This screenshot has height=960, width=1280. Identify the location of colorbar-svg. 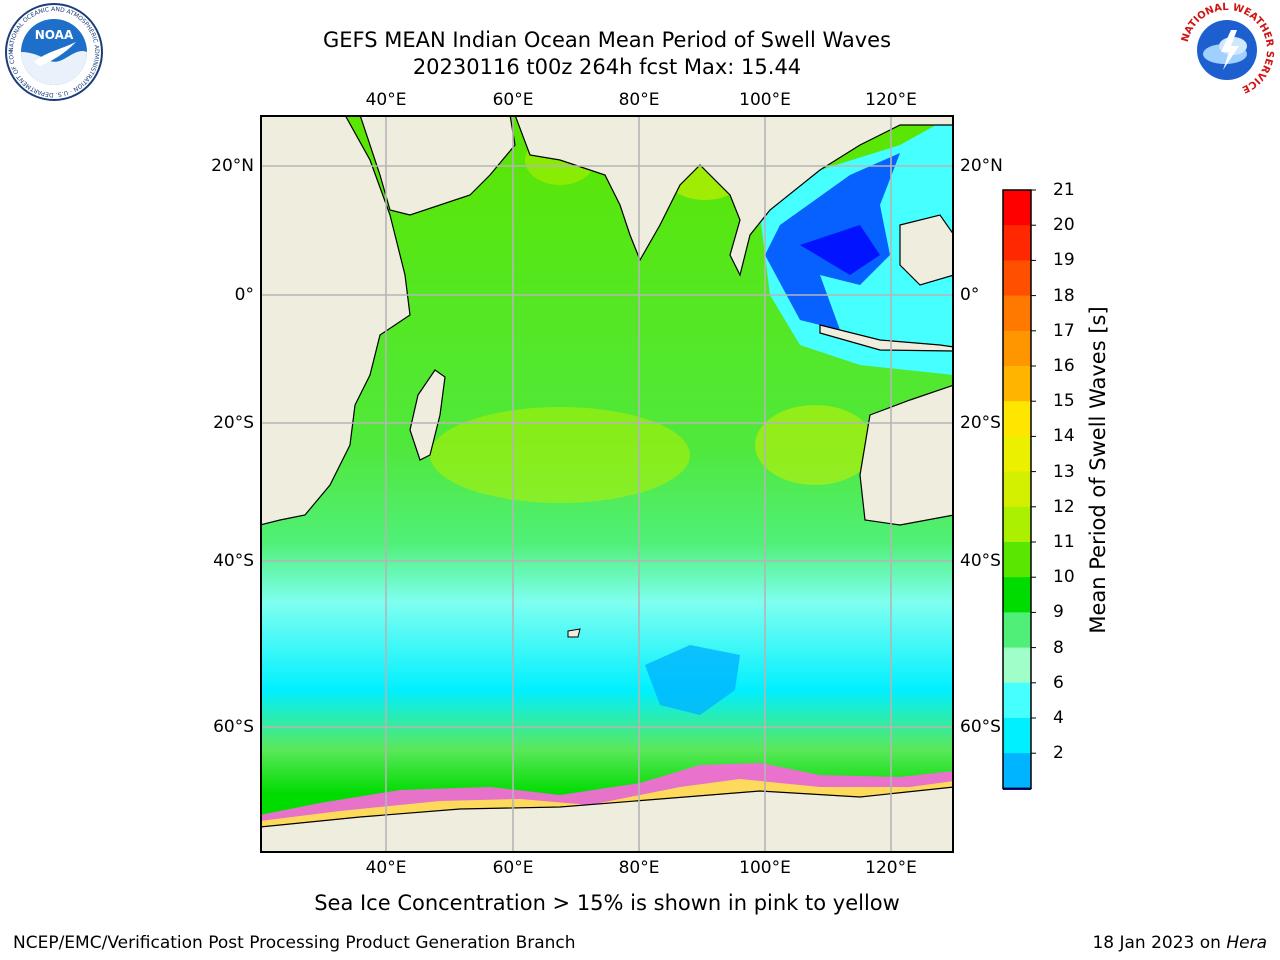
(1019, 503).